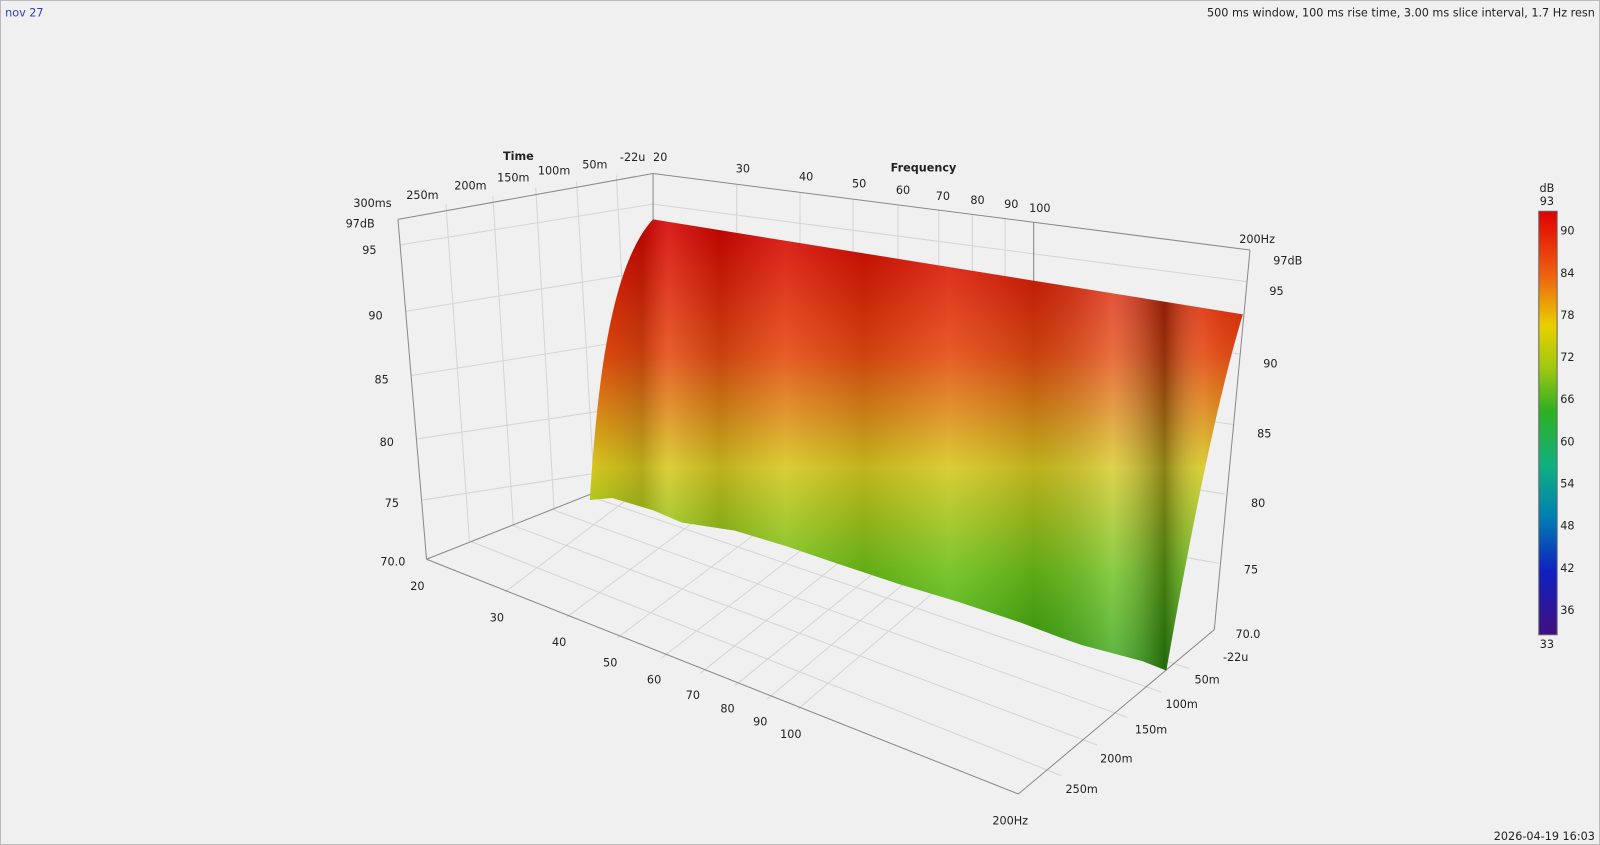  What do you see at coordinates (1547, 201) in the screenshot?
I see `colorbar-max: 93` at bounding box center [1547, 201].